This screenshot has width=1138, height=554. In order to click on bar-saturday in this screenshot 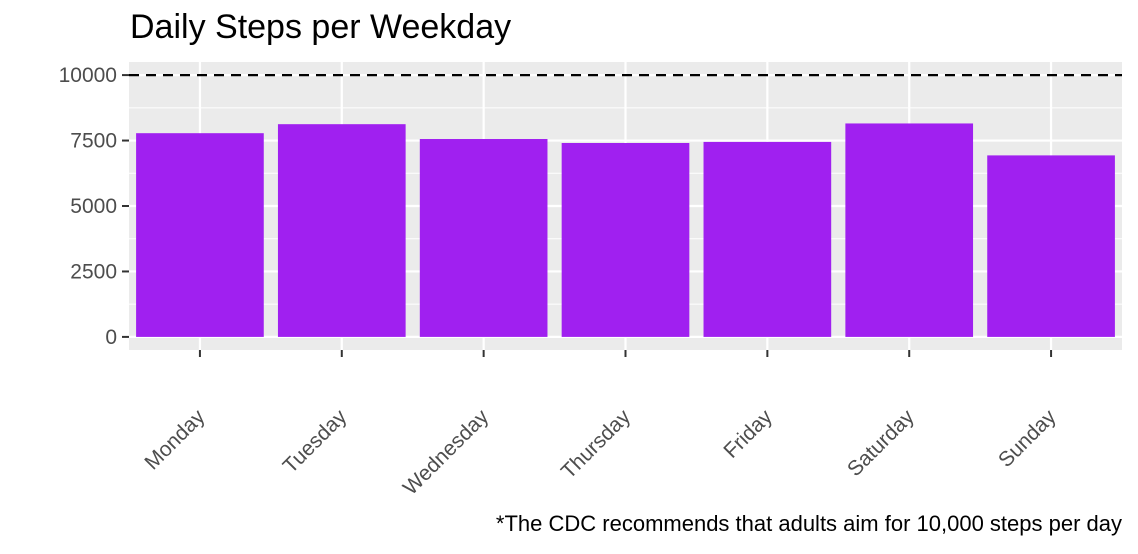, I will do `click(909, 230)`.